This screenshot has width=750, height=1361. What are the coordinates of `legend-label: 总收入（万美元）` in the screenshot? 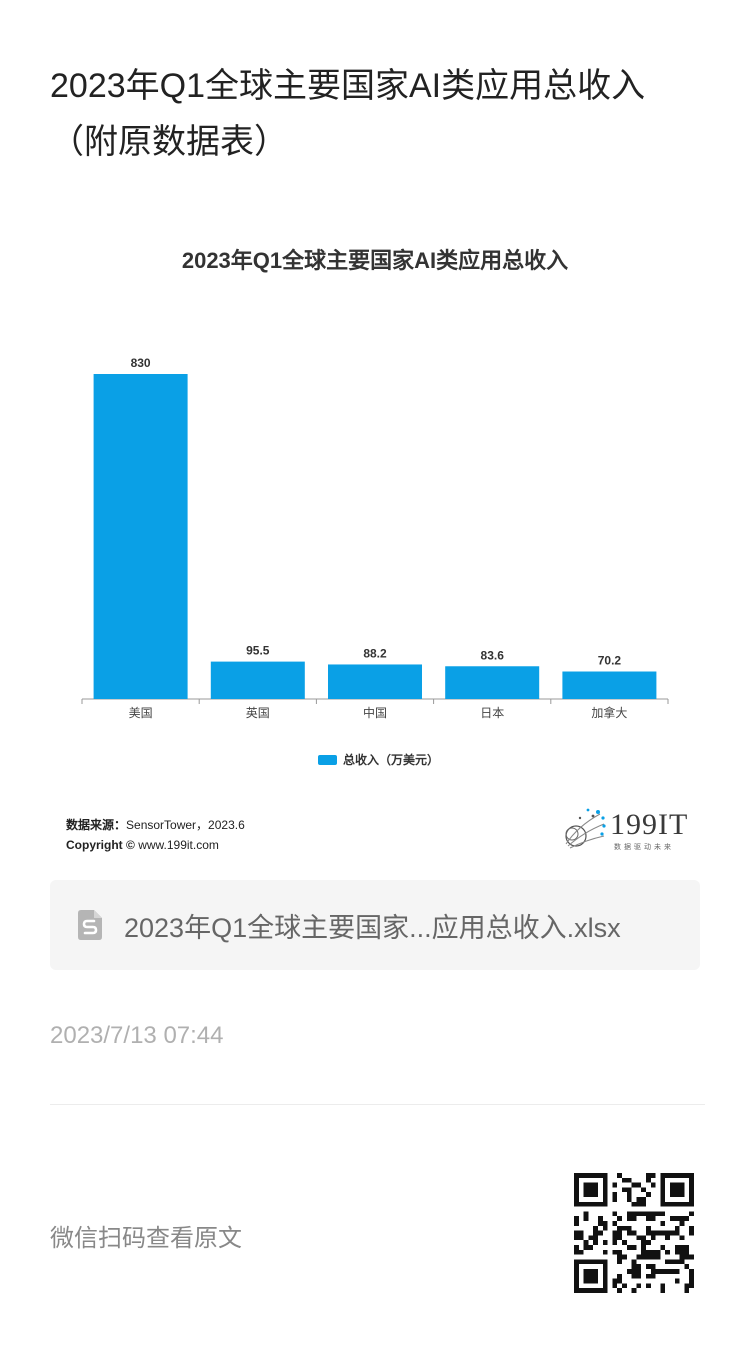 It's located at (391, 760).